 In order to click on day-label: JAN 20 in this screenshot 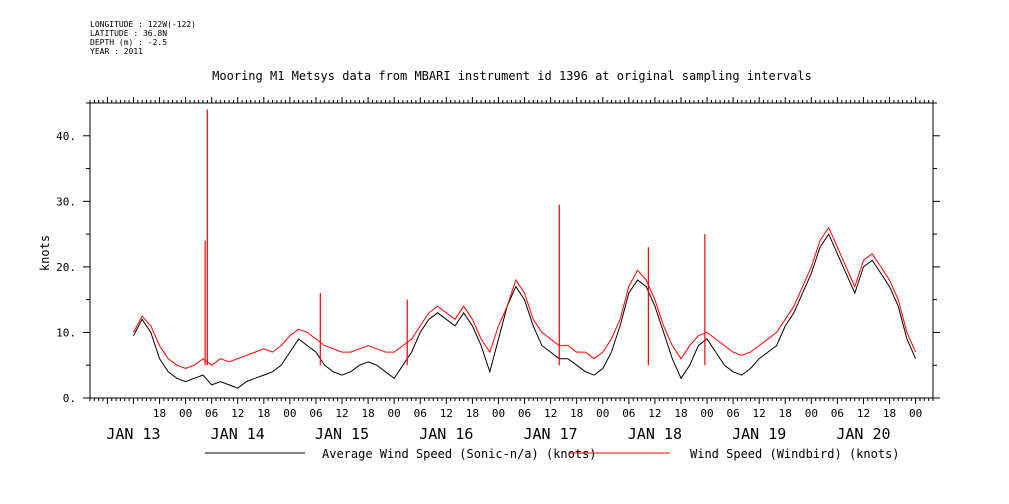, I will do `click(863, 434)`.